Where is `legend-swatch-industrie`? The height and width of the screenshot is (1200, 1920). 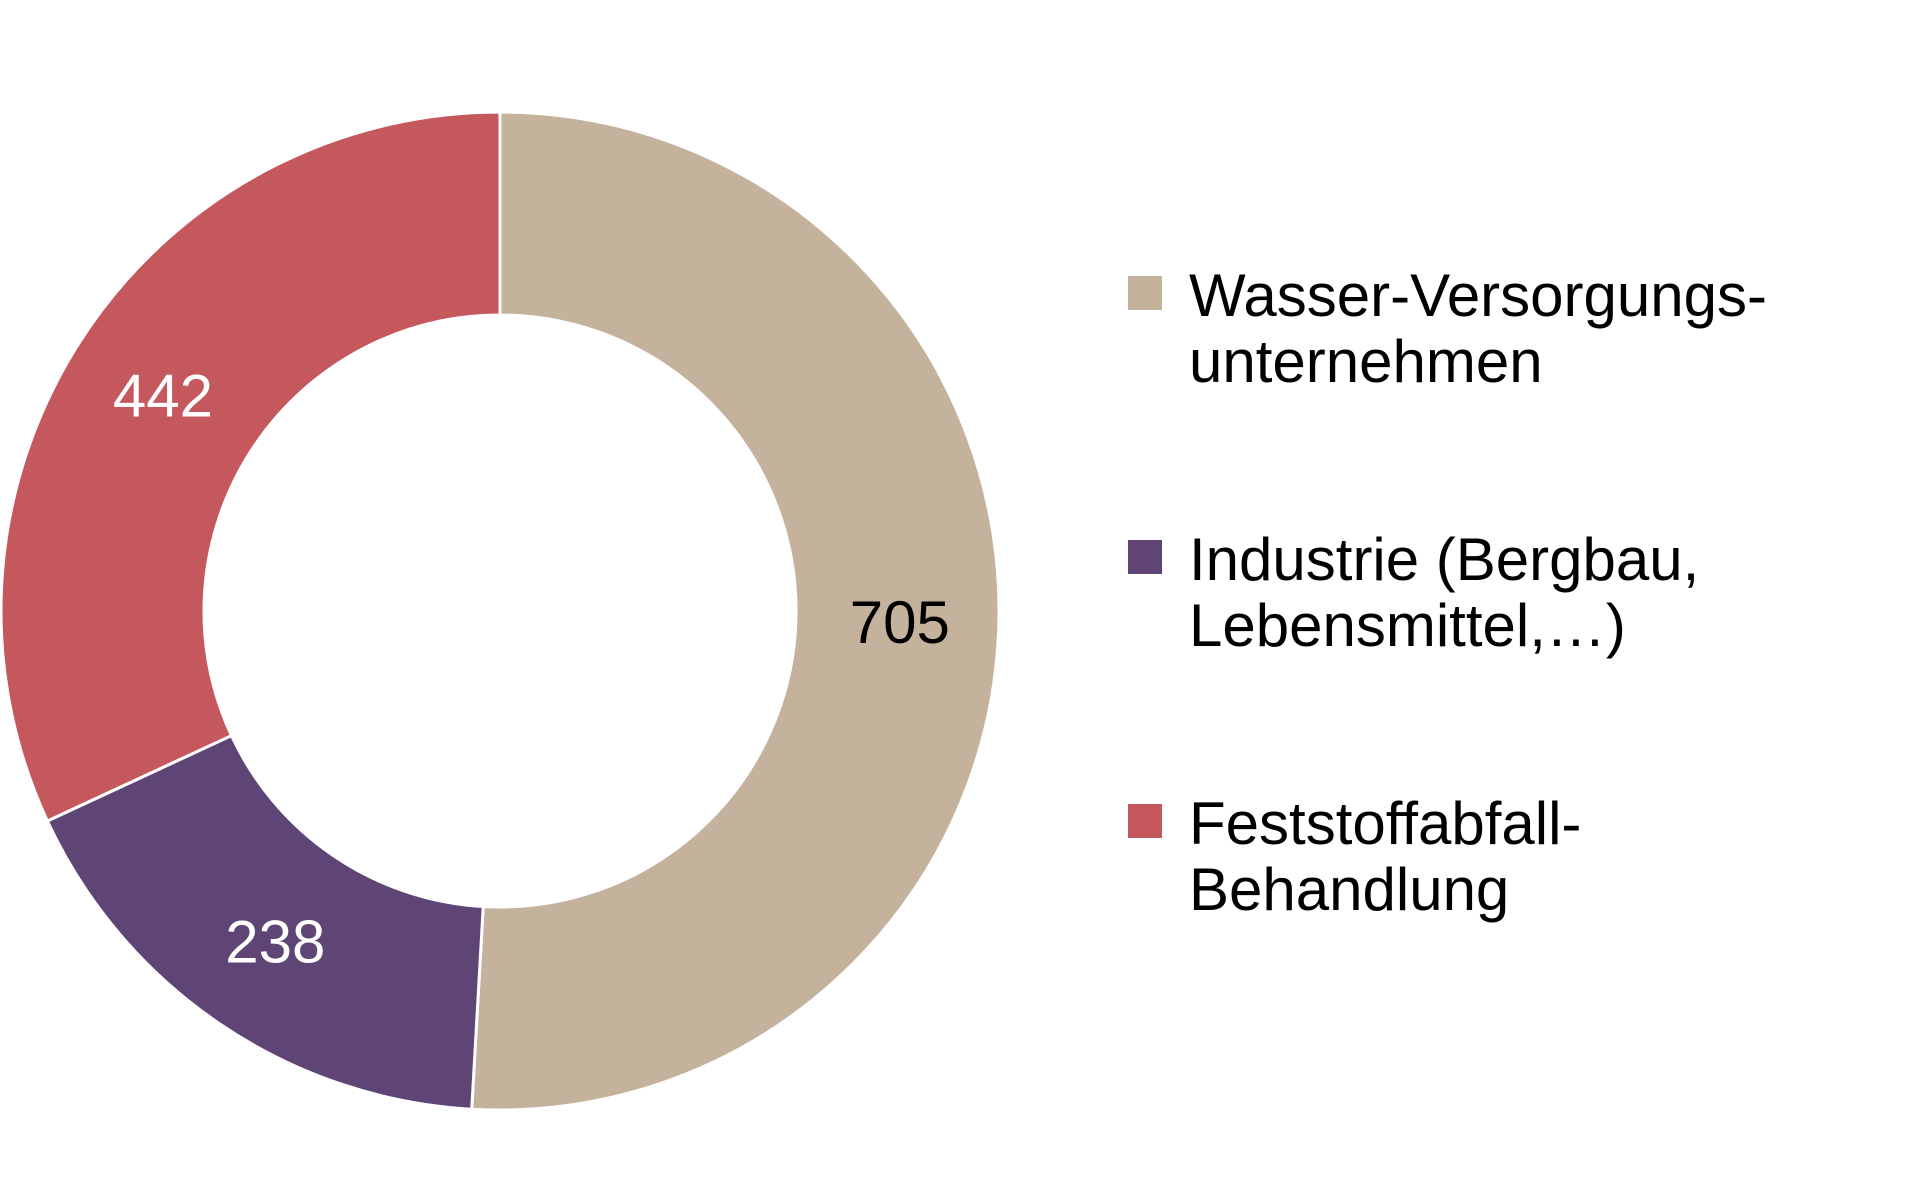
legend-swatch-industrie is located at coordinates (1145, 557).